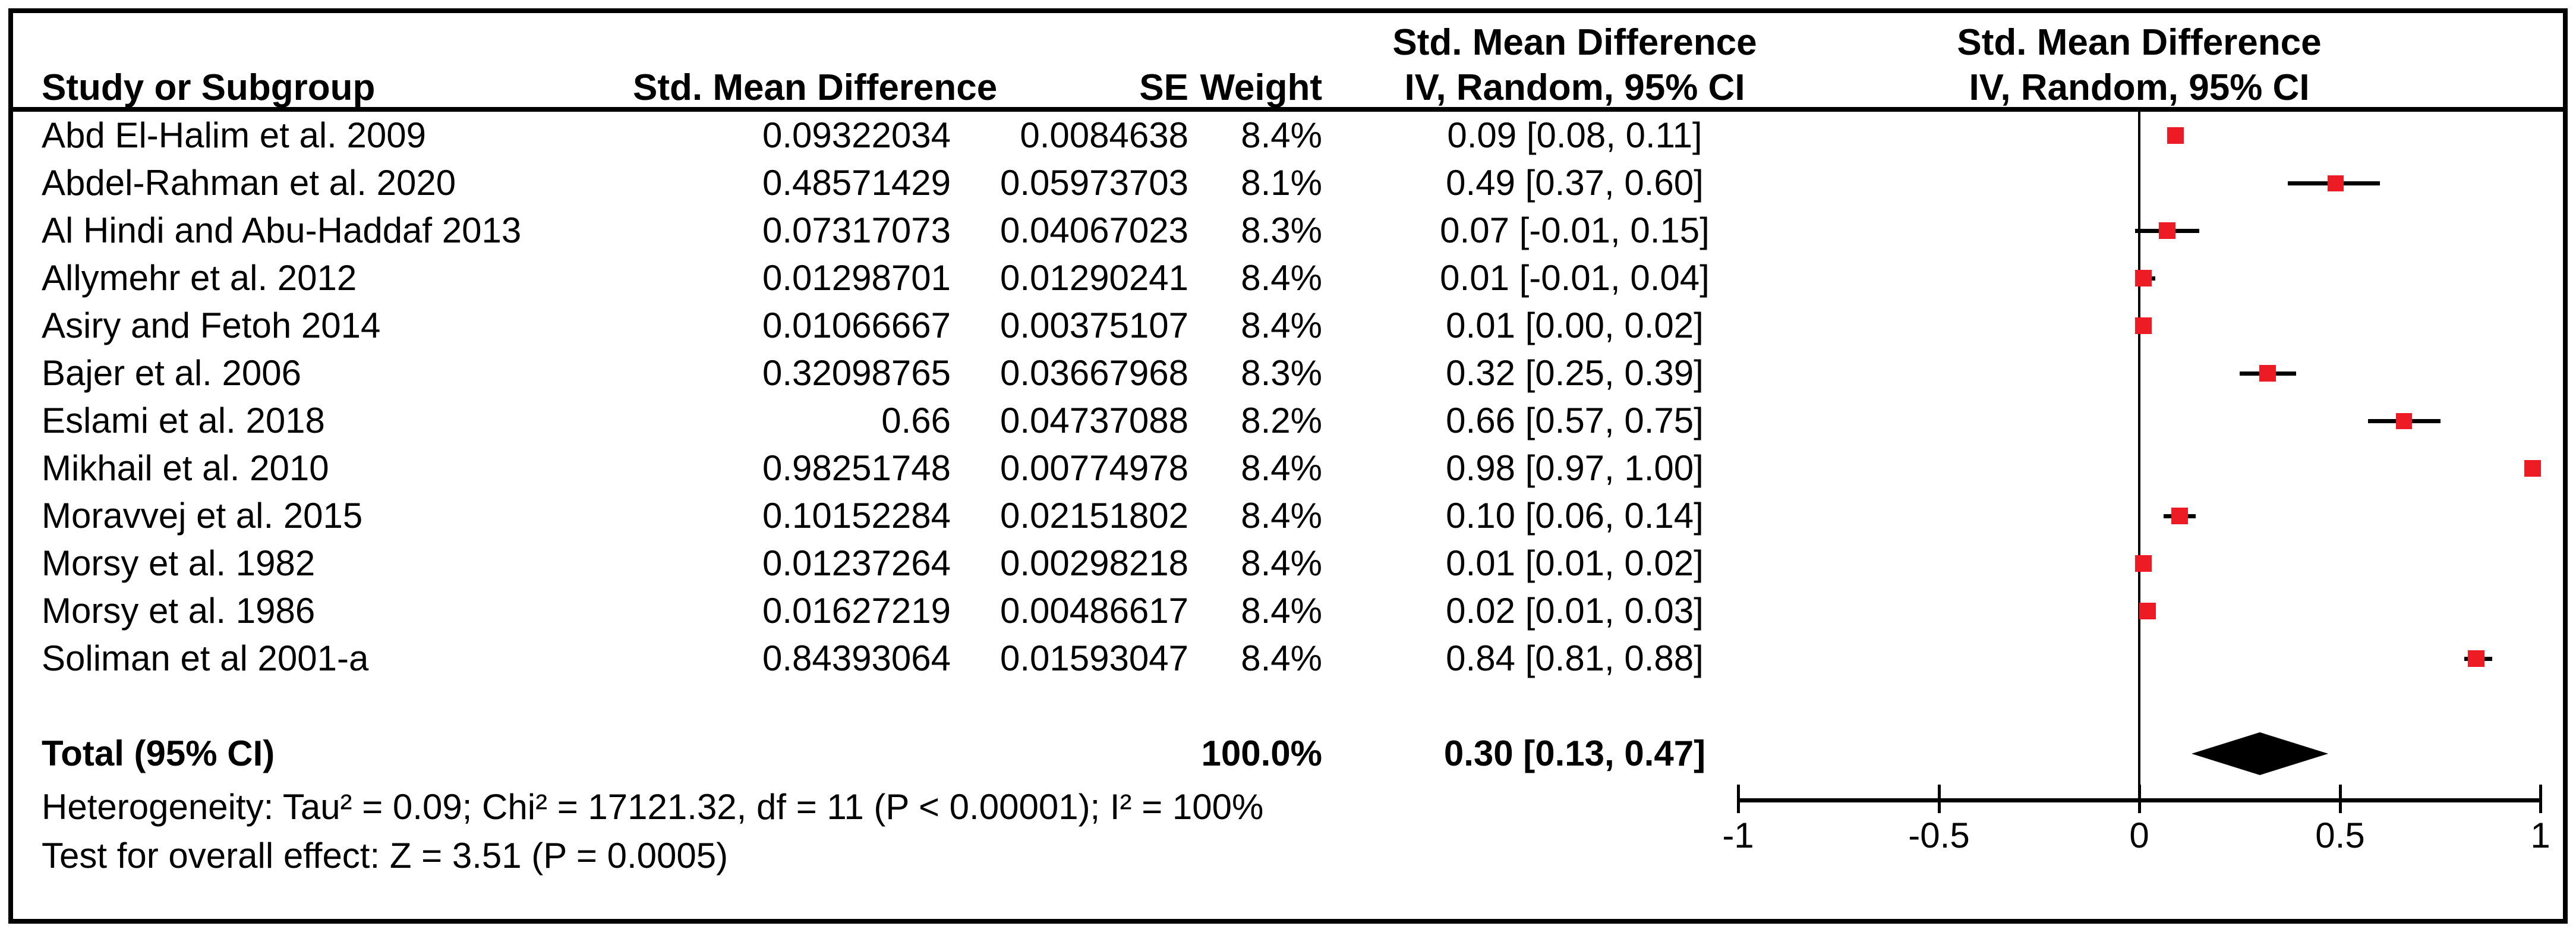 The width and height of the screenshot is (2576, 932). Describe the element at coordinates (856, 563) in the screenshot. I see `smd-value: 0.01237264` at that location.